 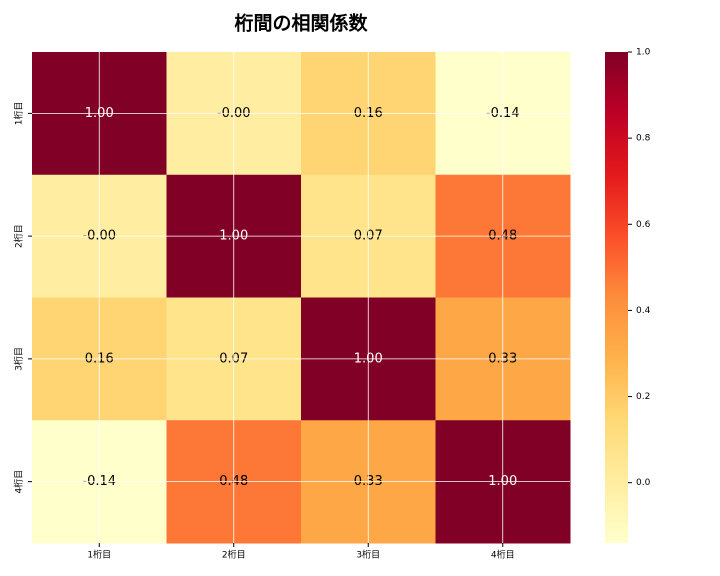 What do you see at coordinates (19, 359) in the screenshot?
I see `y-tick-label: 3桁目` at bounding box center [19, 359].